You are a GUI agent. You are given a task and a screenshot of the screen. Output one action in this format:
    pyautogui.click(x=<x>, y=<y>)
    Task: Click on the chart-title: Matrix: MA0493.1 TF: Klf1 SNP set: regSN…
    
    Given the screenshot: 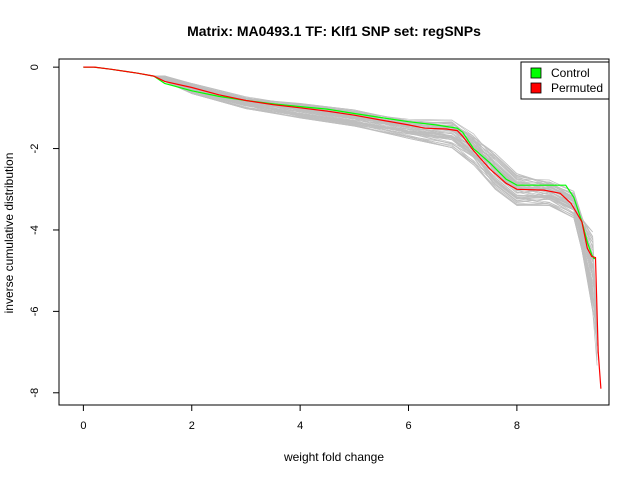 What is the action you would take?
    pyautogui.click(x=334, y=31)
    